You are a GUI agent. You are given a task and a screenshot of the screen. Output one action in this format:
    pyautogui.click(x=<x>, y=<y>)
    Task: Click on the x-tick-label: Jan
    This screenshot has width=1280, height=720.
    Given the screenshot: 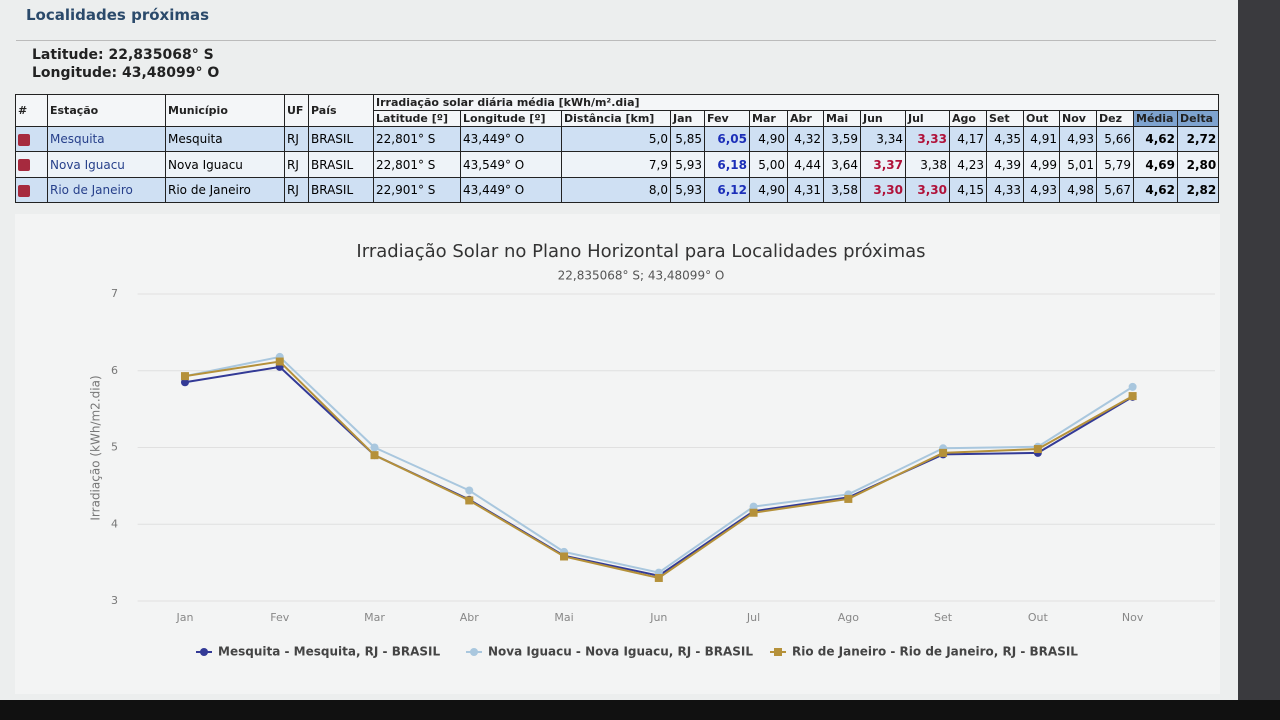 What is the action you would take?
    pyautogui.click(x=184, y=617)
    